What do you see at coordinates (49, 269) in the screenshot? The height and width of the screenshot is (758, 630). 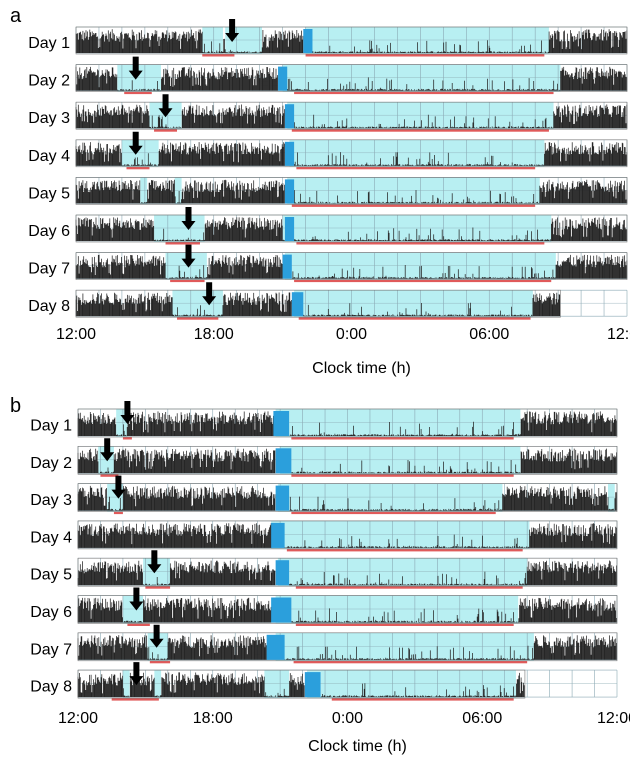 I see `day-label: Day 7` at bounding box center [49, 269].